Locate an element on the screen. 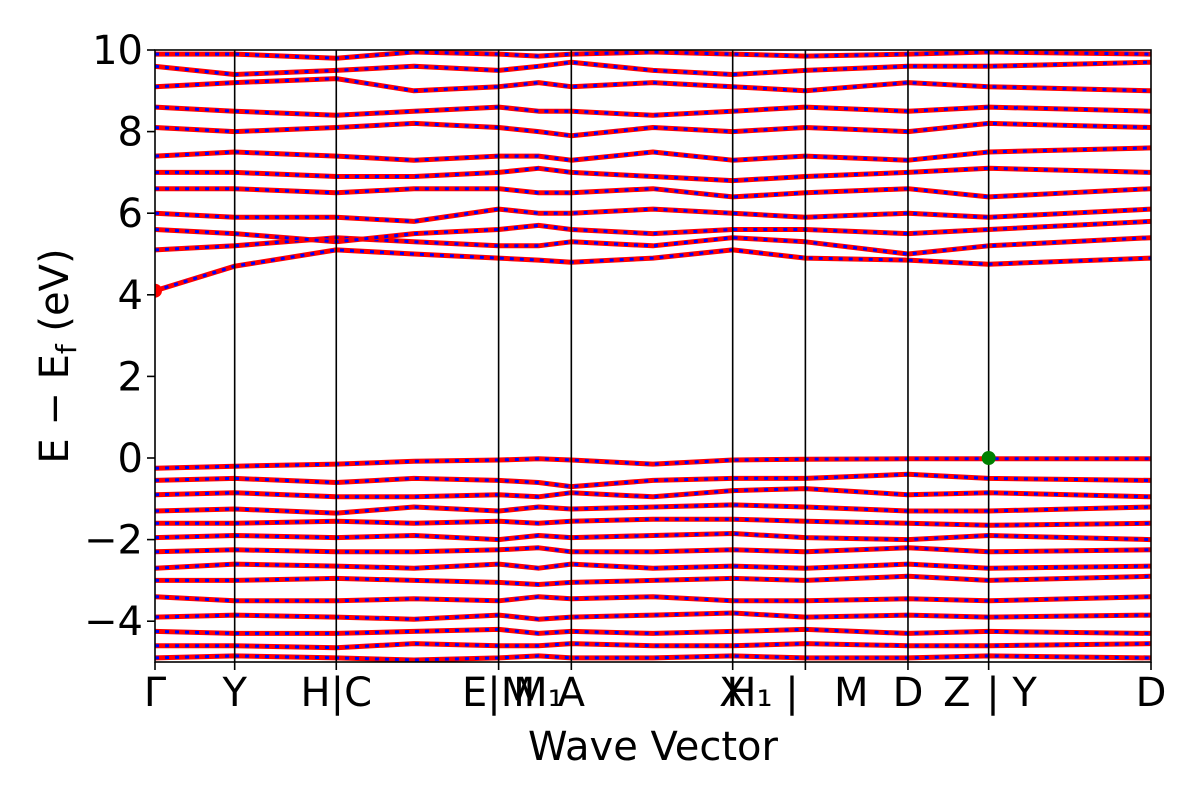 The height and width of the screenshot is (800, 1200). x-axis-label: Wave Vector is located at coordinates (653, 747).